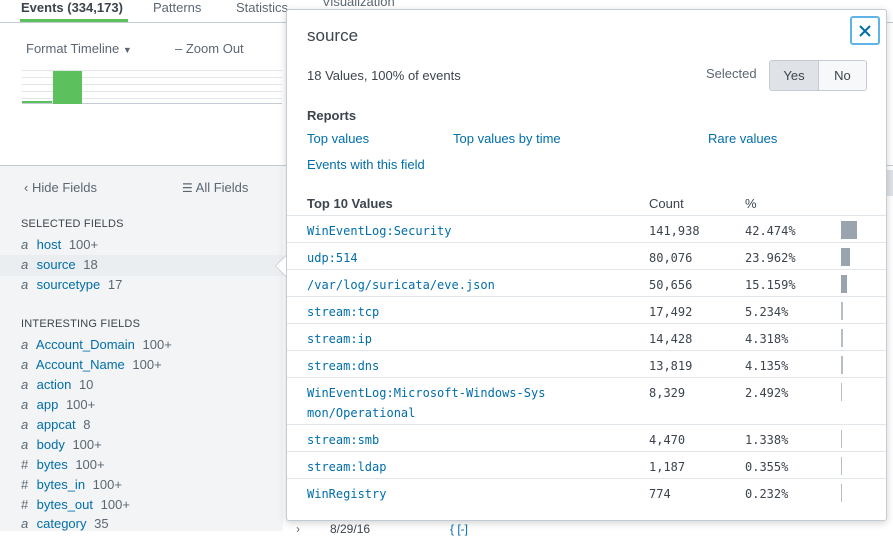 Image resolution: width=893 pixels, height=536 pixels. I want to click on value-count: 13,819, so click(671, 366).